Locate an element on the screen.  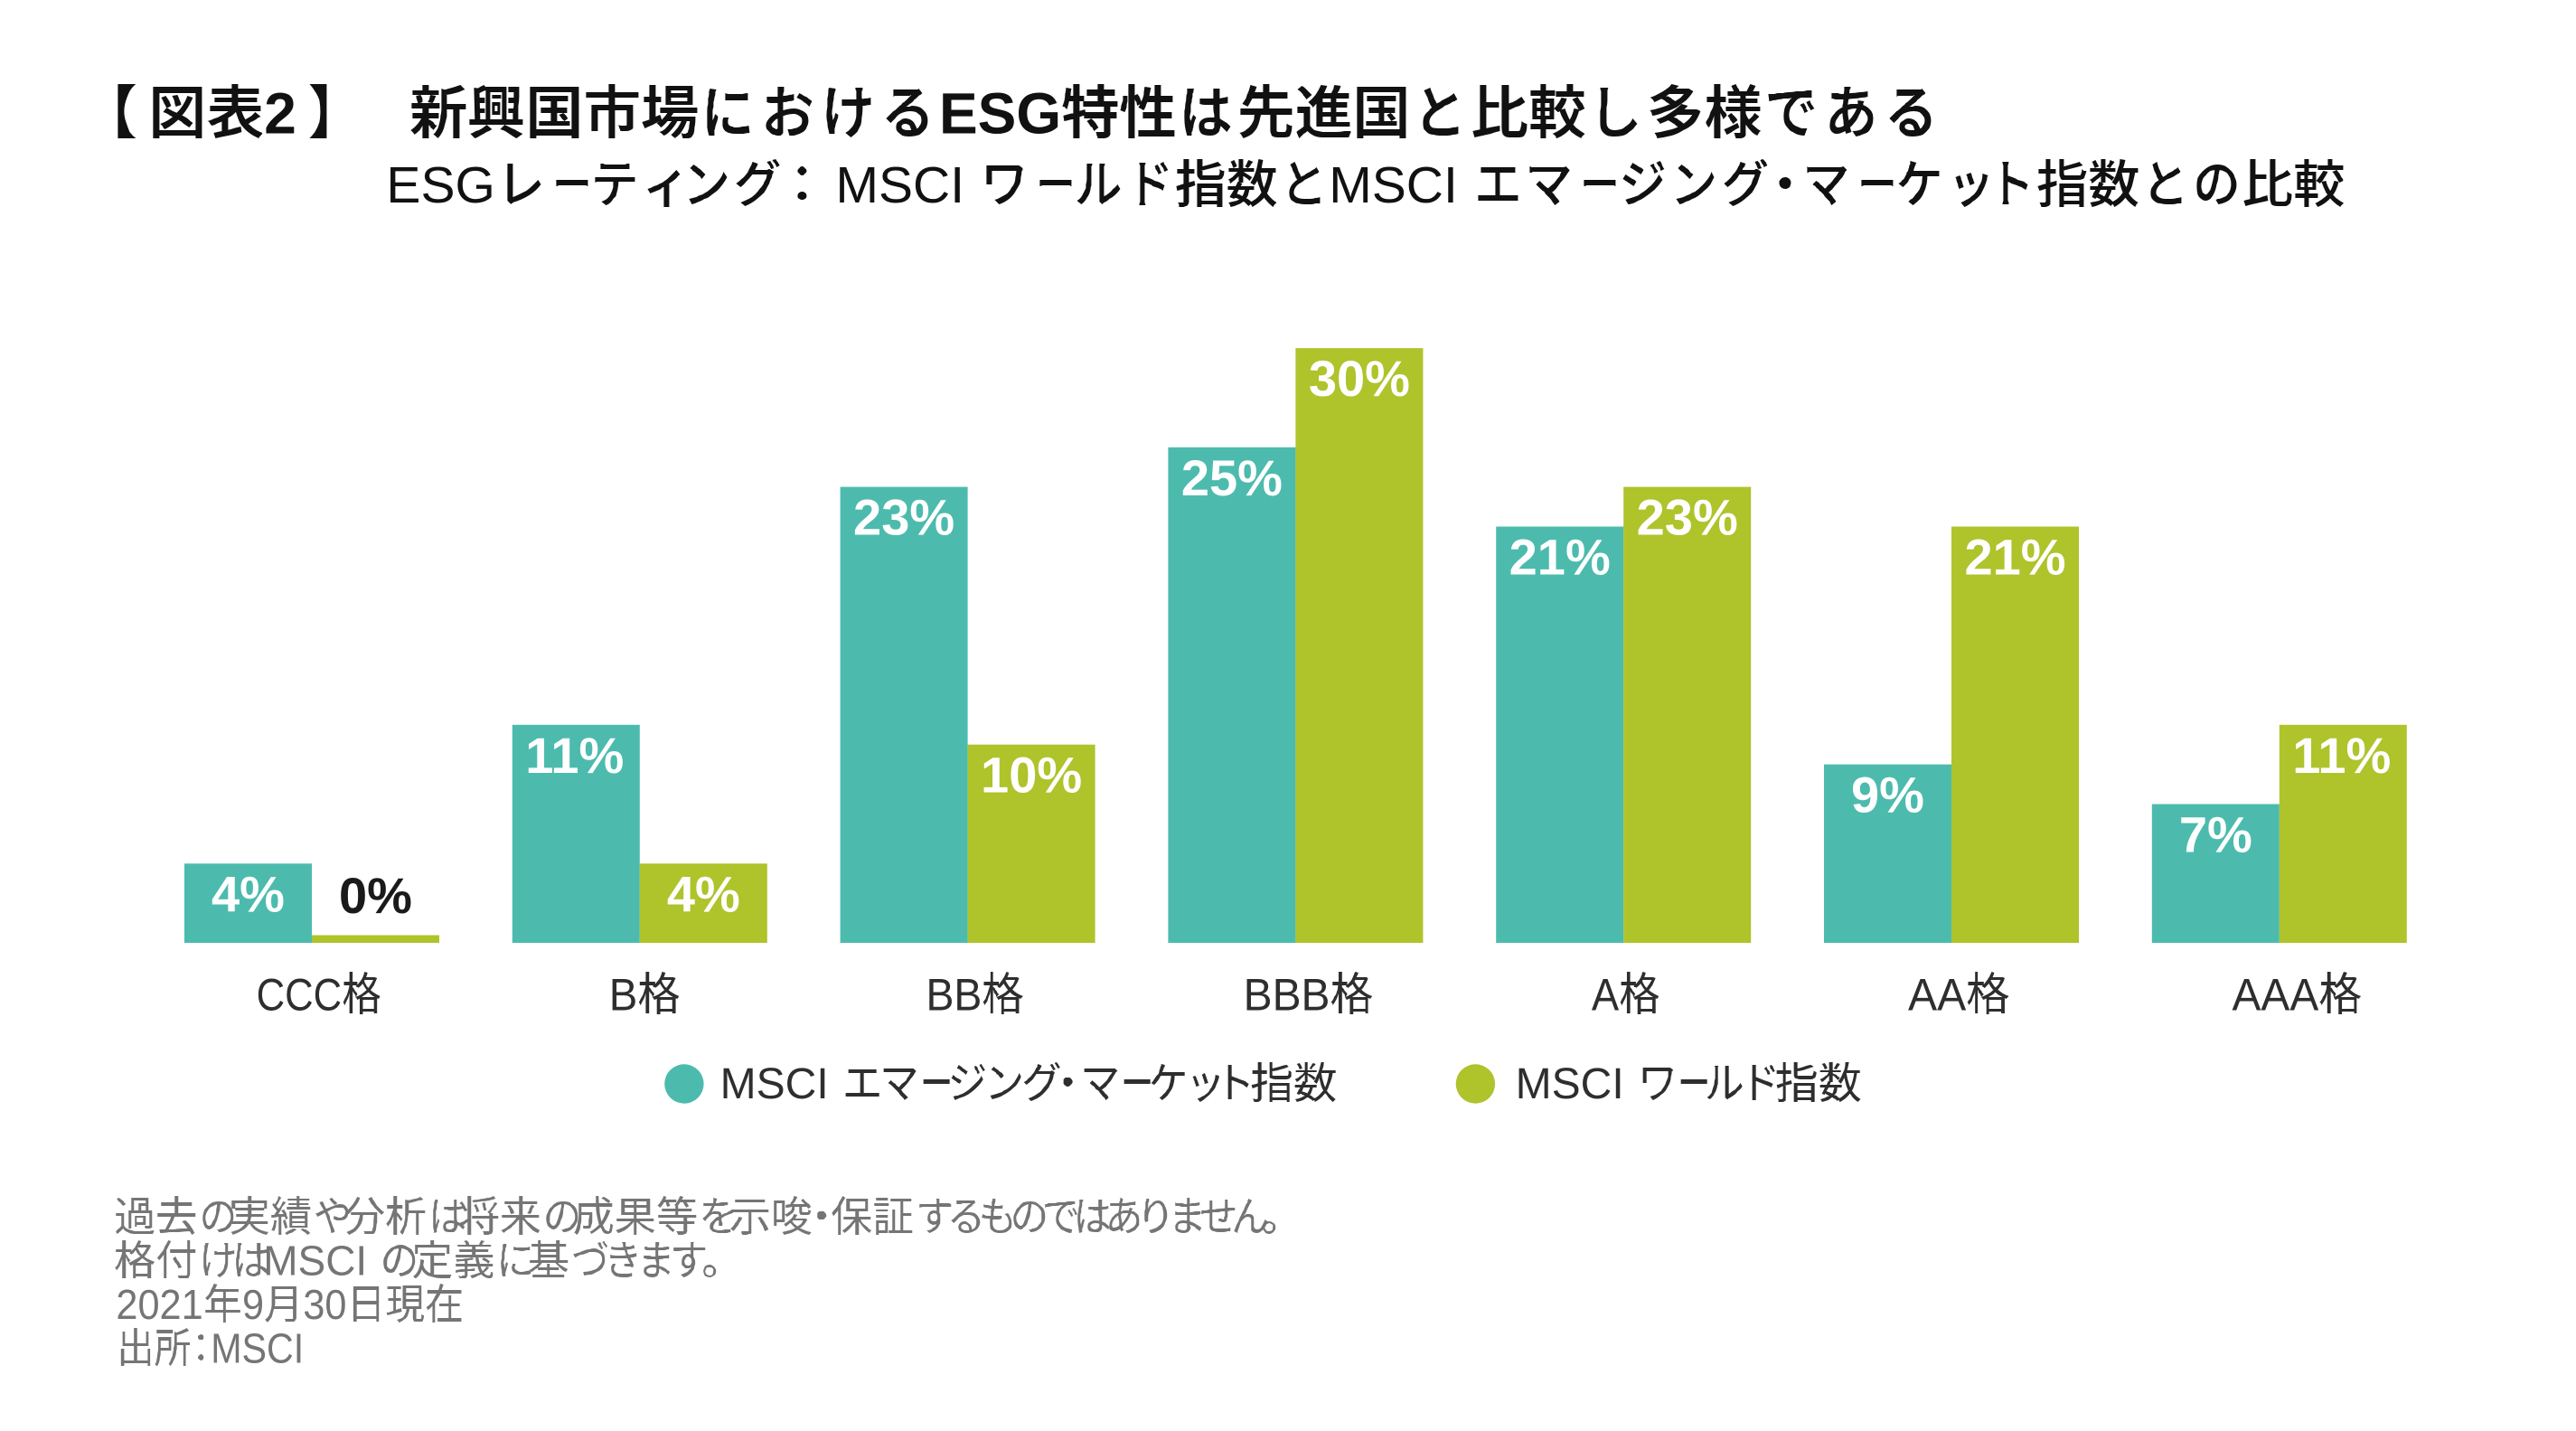
svg-text: A is located at coordinates (1605, 996).